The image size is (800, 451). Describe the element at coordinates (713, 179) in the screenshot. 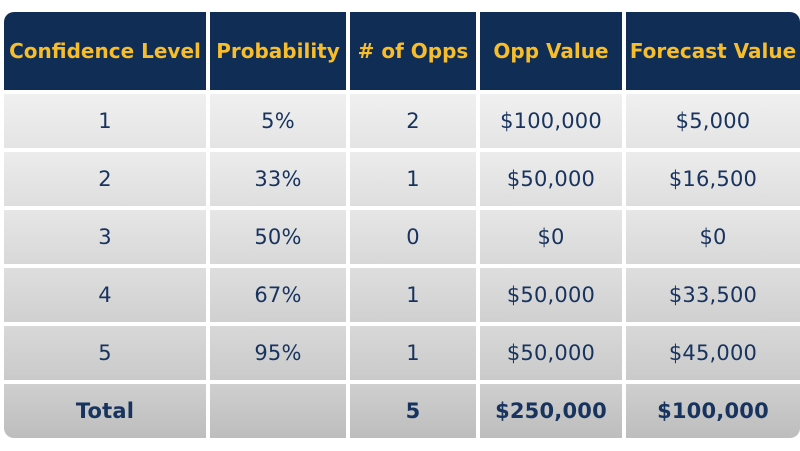

I see `table-cell-forecast-value: $16,500` at that location.